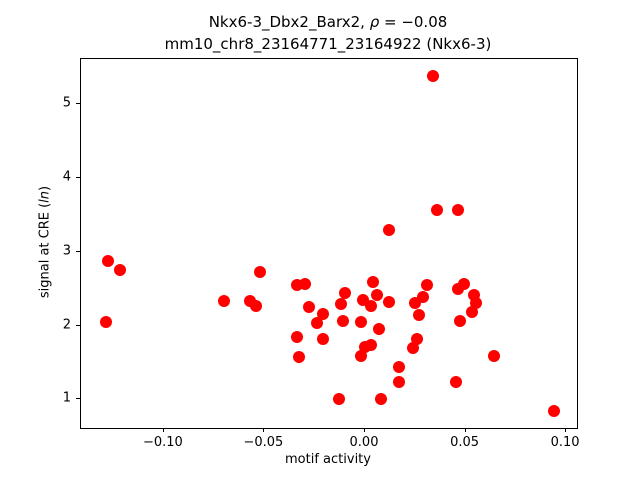 This screenshot has width=640, height=480. I want to click on y-axis-tick-label: 5, so click(66, 103).